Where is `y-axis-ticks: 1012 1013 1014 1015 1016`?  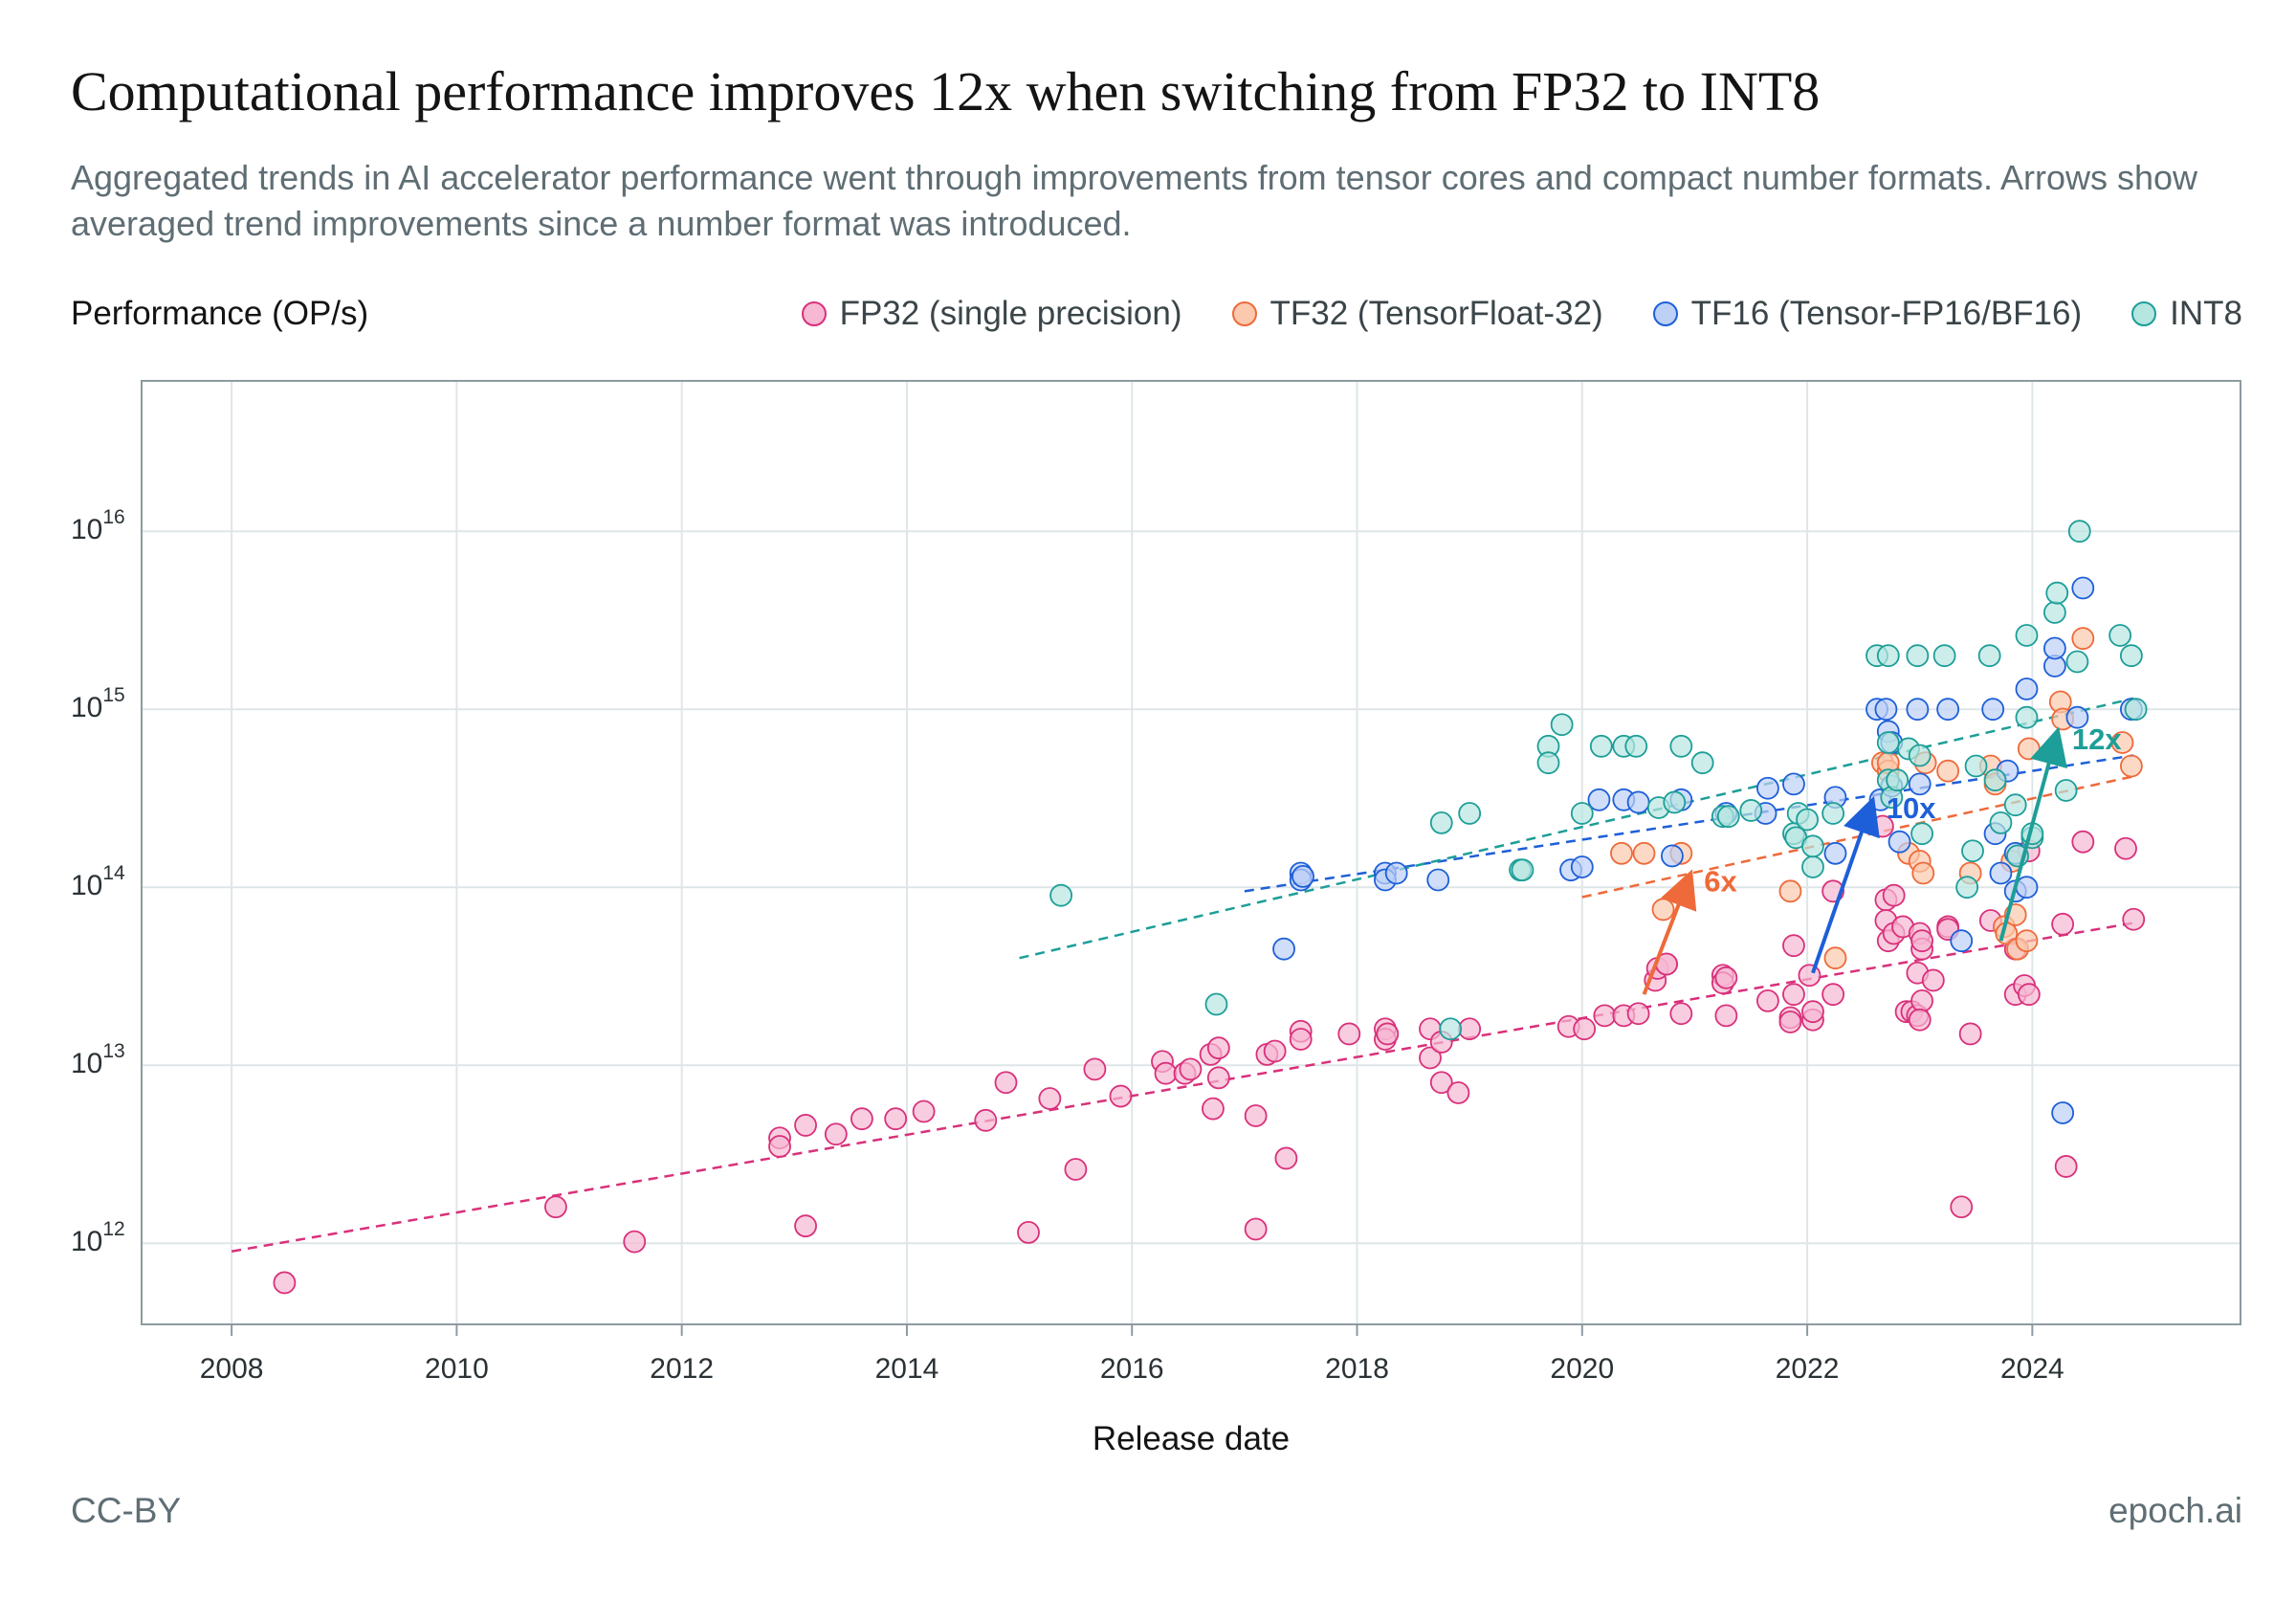 y-axis-ticks: 1012 1013 1014 1015 1016 is located at coordinates (98, 881).